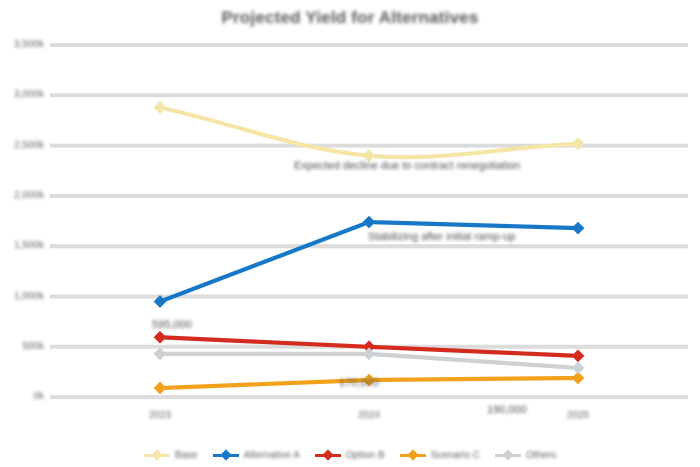  I want to click on y-axis-tick-label: 2,500k, so click(28, 145).